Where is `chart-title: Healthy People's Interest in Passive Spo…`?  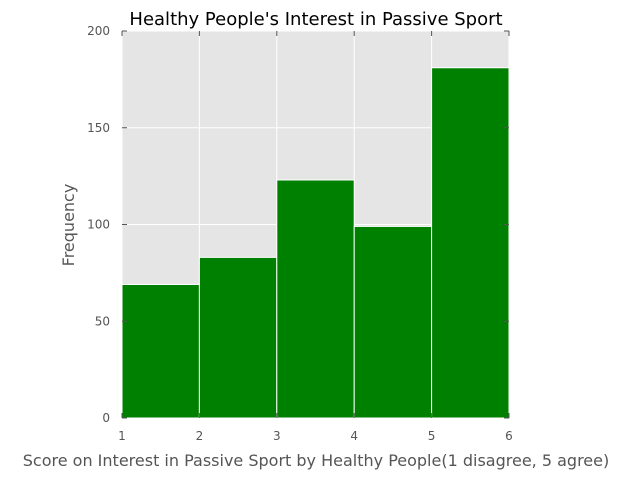
chart-title: Healthy People's Interest in Passive Spo… is located at coordinates (315, 19).